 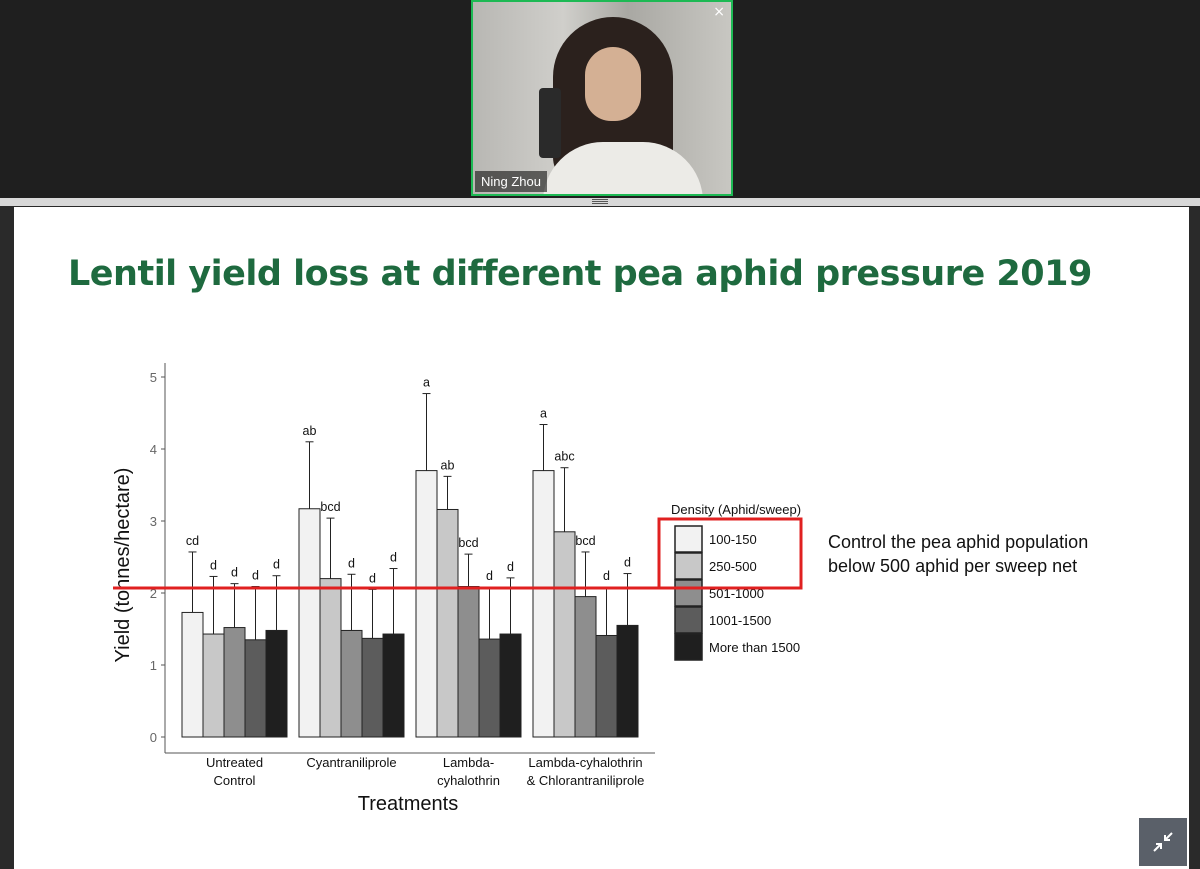 I want to click on x-tick-label: Control, so click(x=235, y=780).